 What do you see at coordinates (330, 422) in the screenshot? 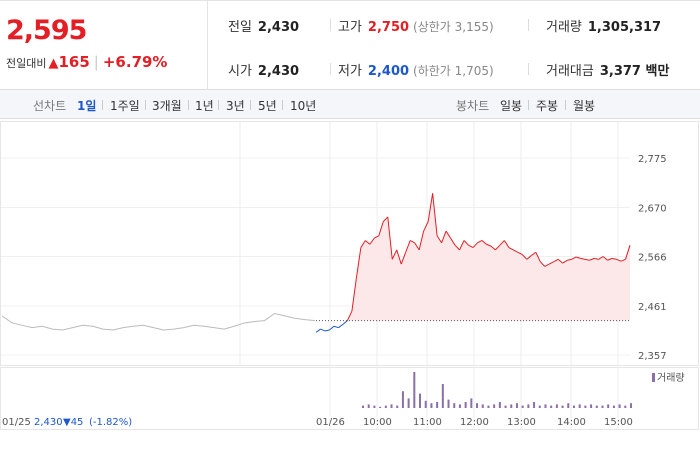
I see `x-tick-label: 01/26` at bounding box center [330, 422].